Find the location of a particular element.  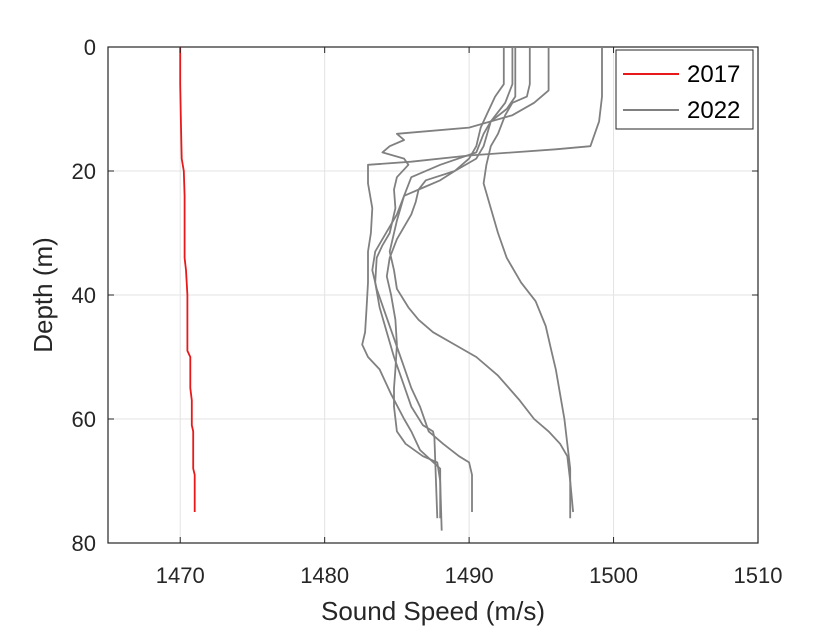

legend: 2017 2022 is located at coordinates (684, 89).